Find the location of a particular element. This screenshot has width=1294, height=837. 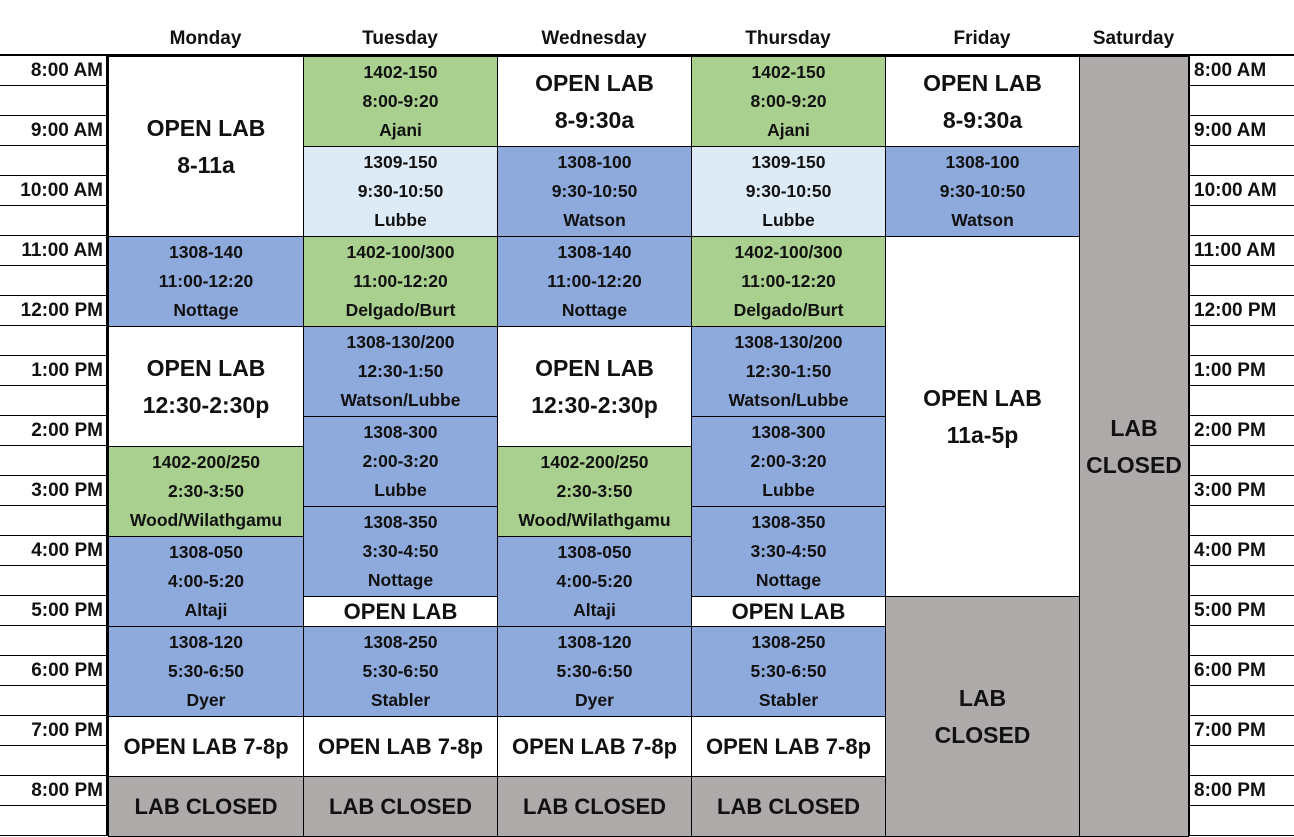

block-text-line: 9:30-10:50 is located at coordinates (594, 191).